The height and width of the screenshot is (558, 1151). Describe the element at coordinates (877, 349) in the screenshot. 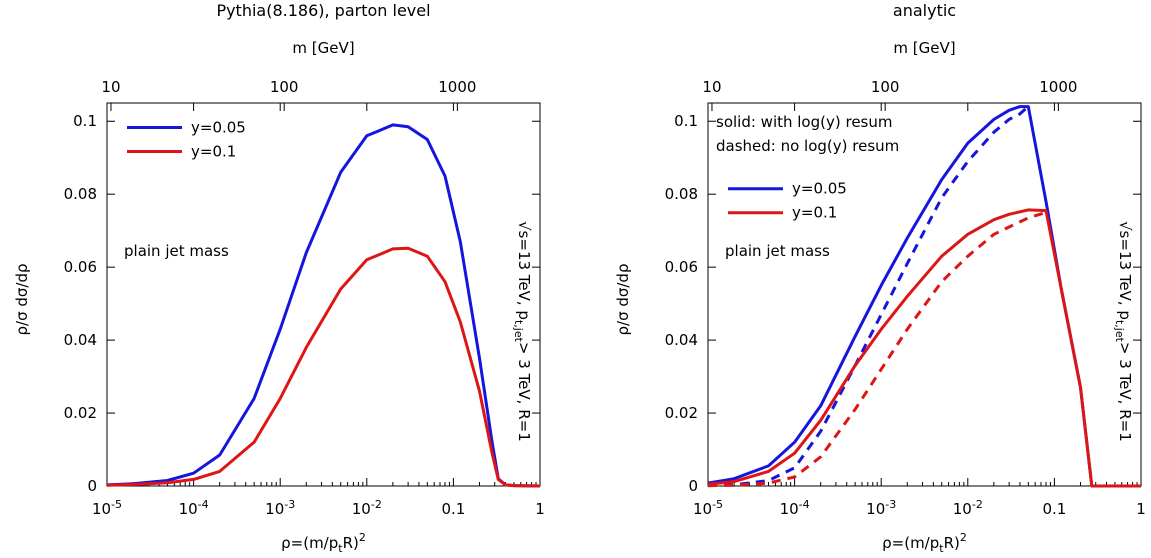

I see `series-line-series-3-dashed` at that location.